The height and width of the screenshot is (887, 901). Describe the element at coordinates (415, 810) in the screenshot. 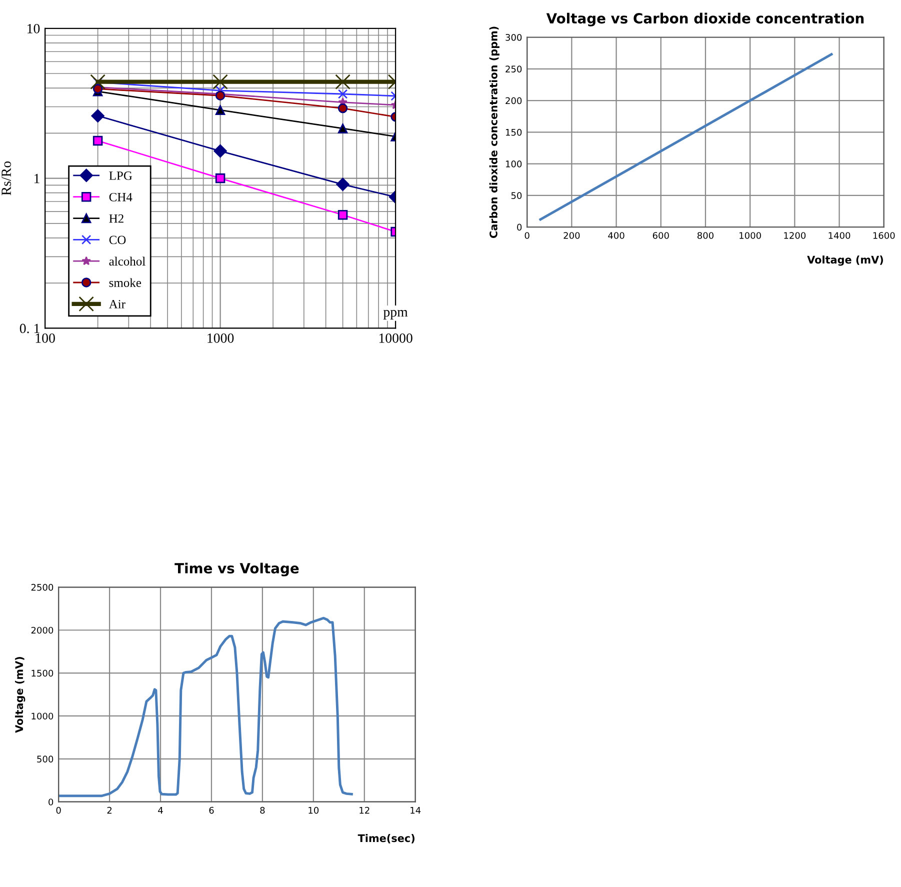

I see `x-tick-label: 14` at that location.